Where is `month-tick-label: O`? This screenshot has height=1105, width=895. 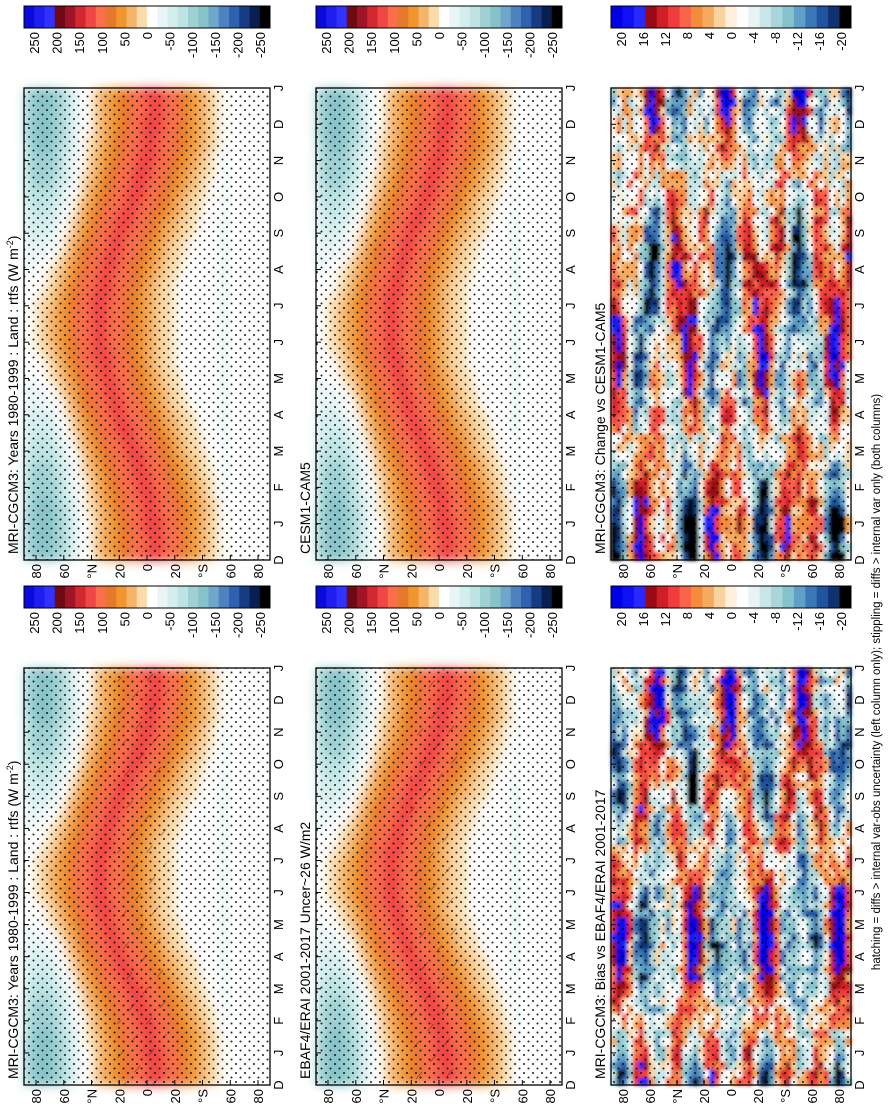 month-tick-label: O is located at coordinates (278, 197).